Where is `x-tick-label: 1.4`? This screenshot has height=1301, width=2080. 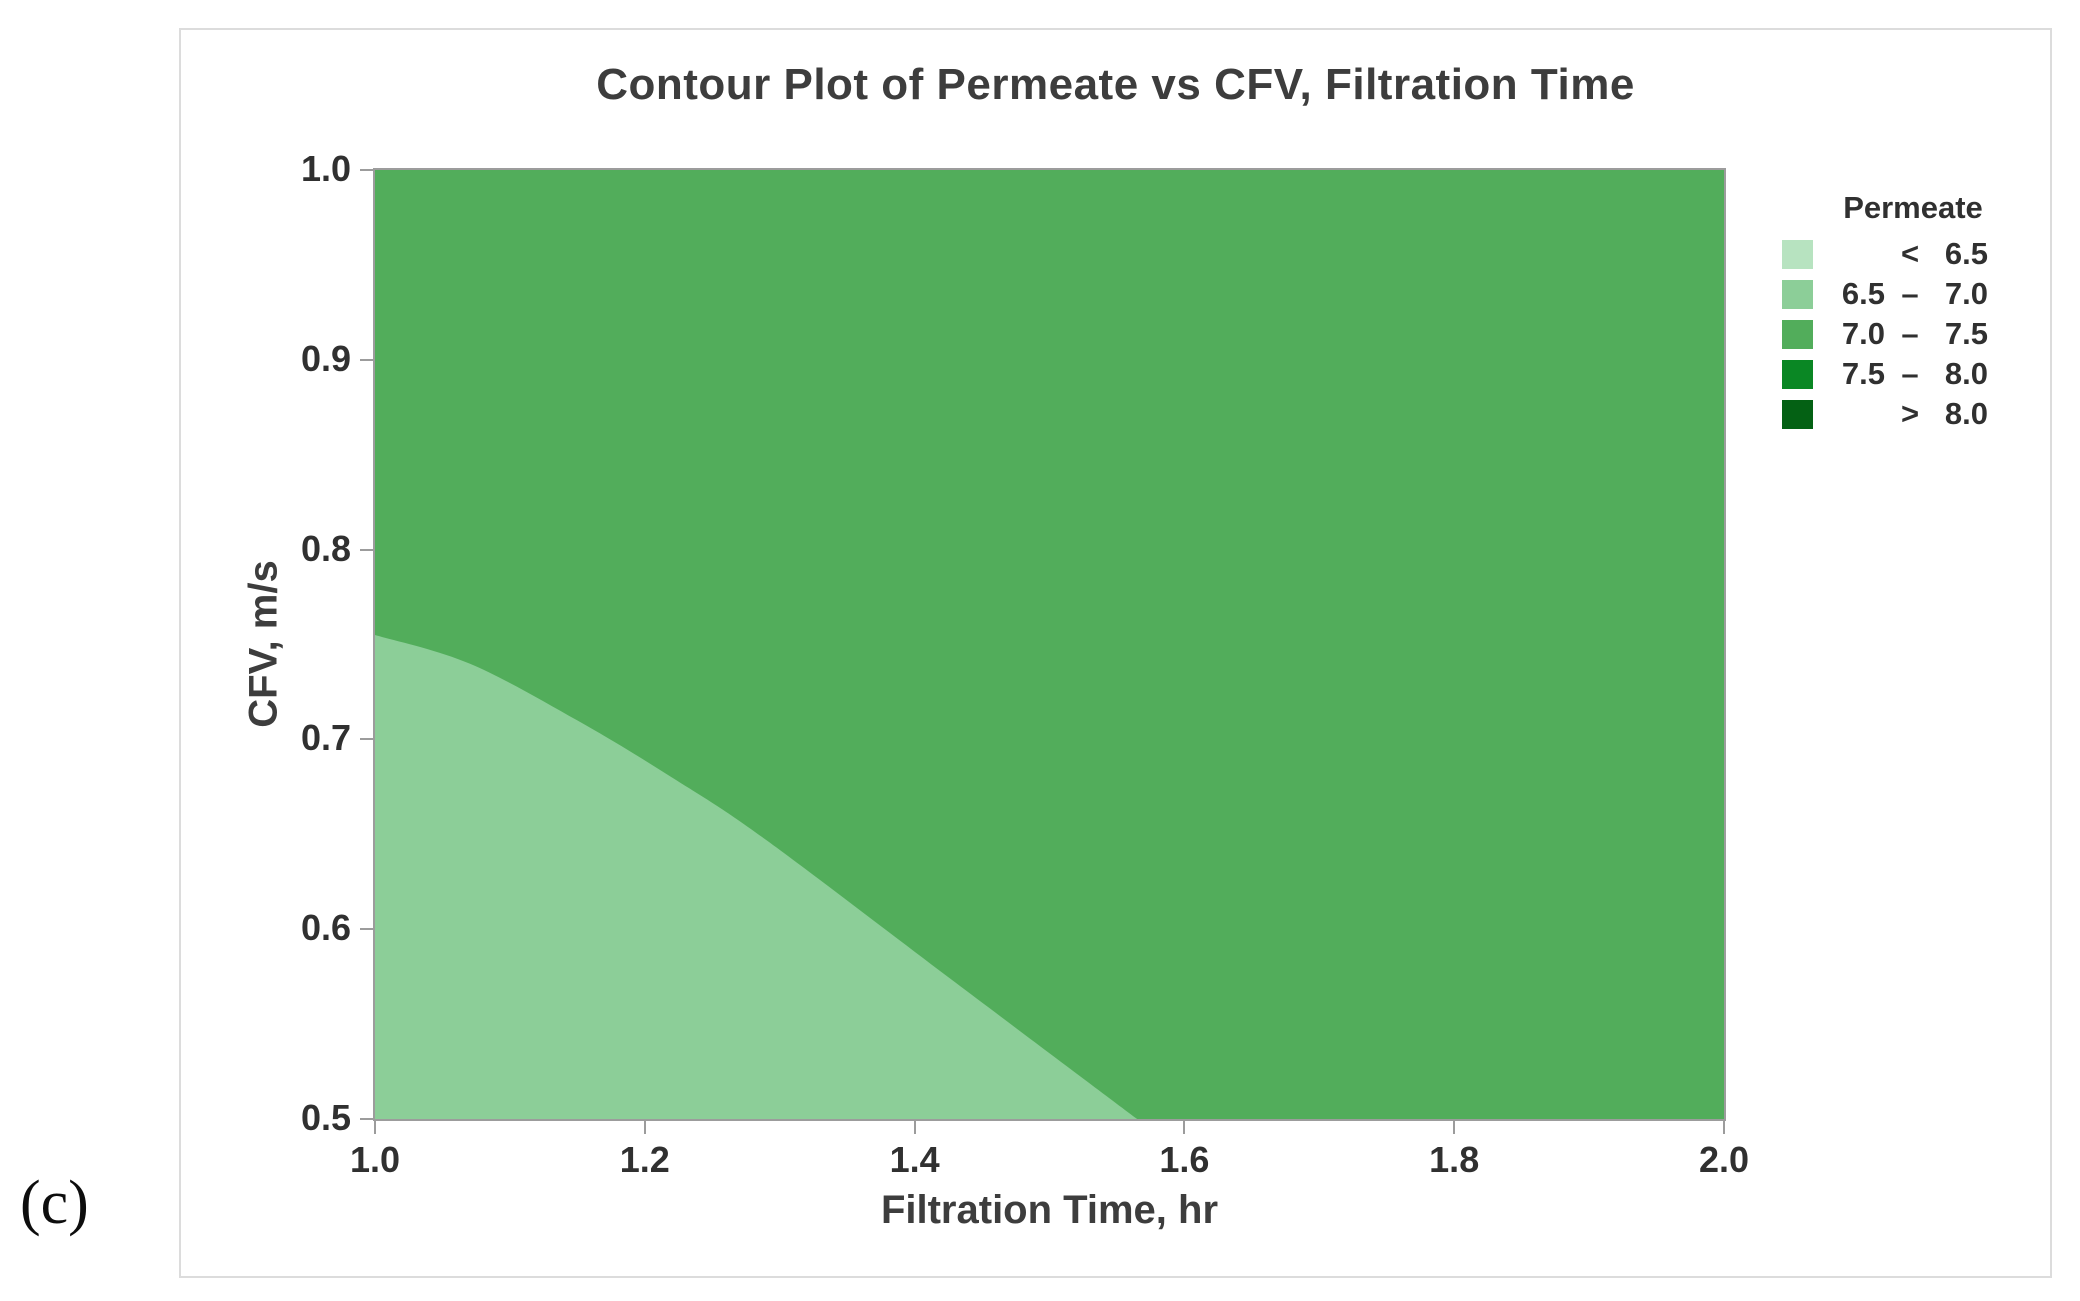
x-tick-label: 1.4 is located at coordinates (914, 1159).